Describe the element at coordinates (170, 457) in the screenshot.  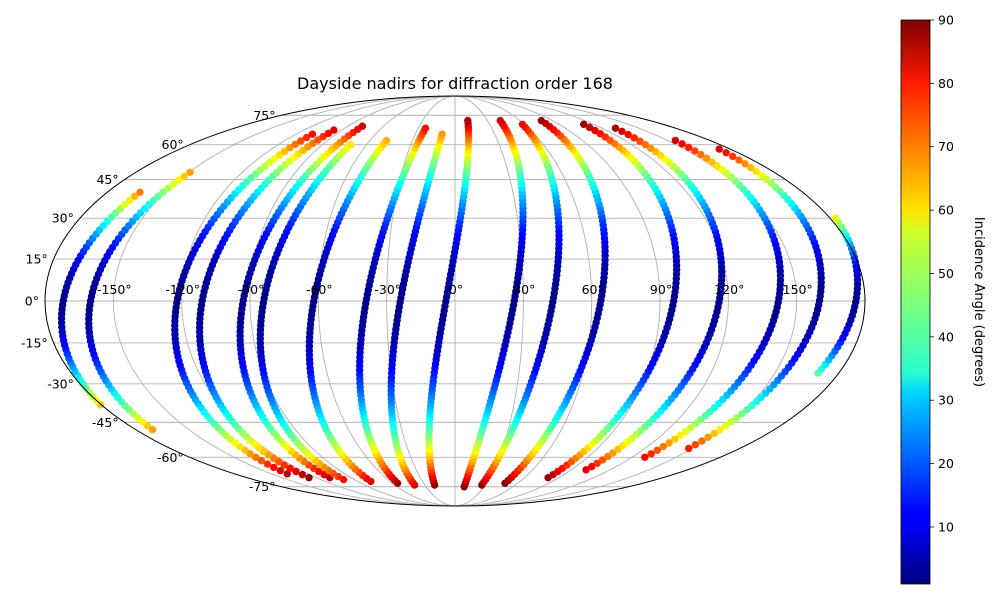
I see `latitude-tick-label: -60°` at that location.